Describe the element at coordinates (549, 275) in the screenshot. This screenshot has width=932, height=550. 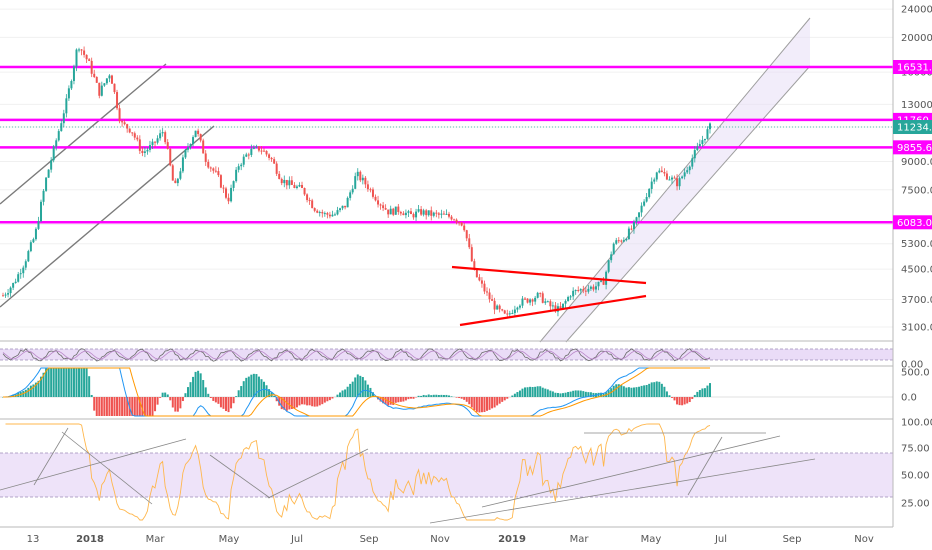
I see `triangle-upper-trendline` at that location.